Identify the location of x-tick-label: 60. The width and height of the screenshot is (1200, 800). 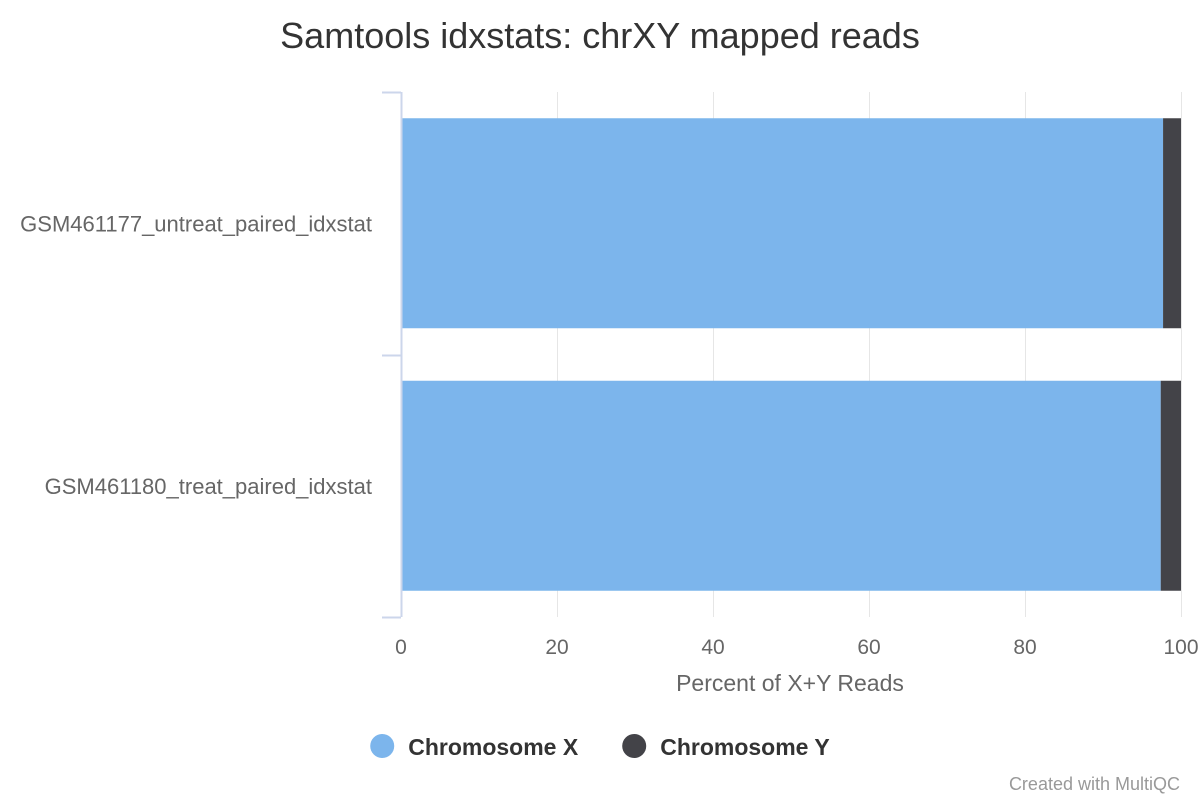
(868, 647).